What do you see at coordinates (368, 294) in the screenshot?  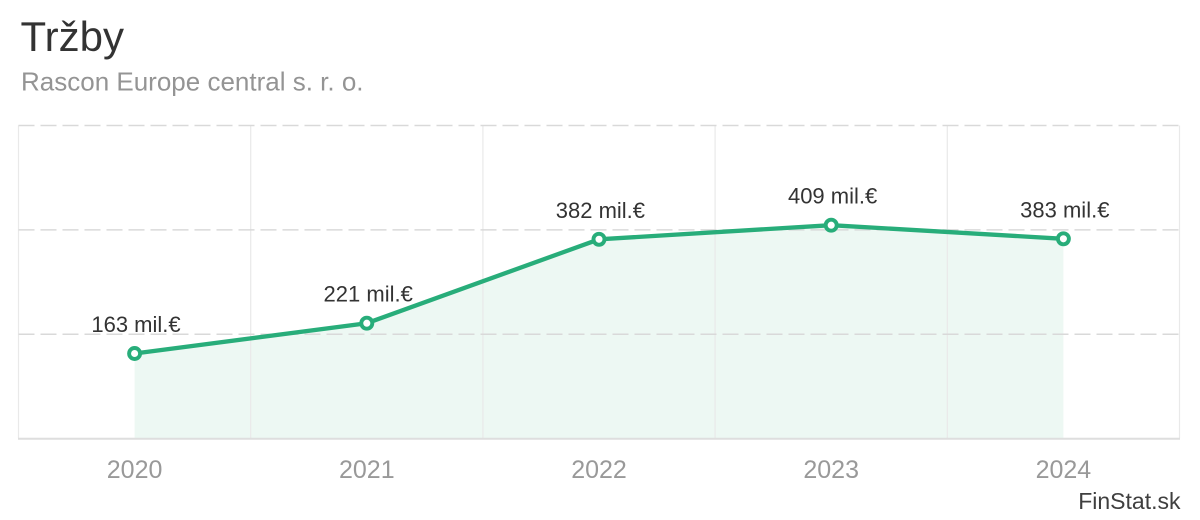 I see `svg-text: 221 mil.€` at bounding box center [368, 294].